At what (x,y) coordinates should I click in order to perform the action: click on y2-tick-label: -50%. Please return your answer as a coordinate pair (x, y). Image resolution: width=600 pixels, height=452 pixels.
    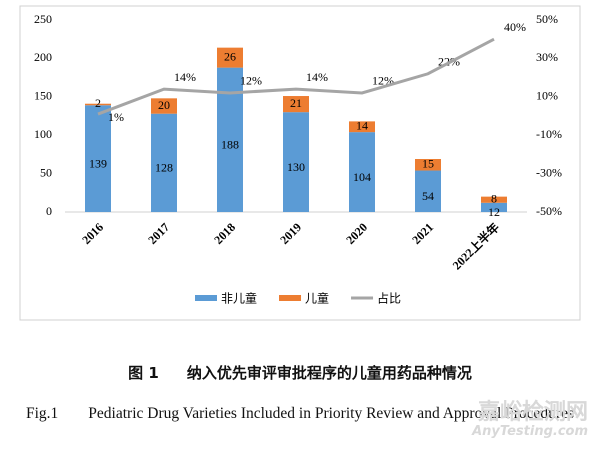
    Looking at the image, I should click on (549, 211).